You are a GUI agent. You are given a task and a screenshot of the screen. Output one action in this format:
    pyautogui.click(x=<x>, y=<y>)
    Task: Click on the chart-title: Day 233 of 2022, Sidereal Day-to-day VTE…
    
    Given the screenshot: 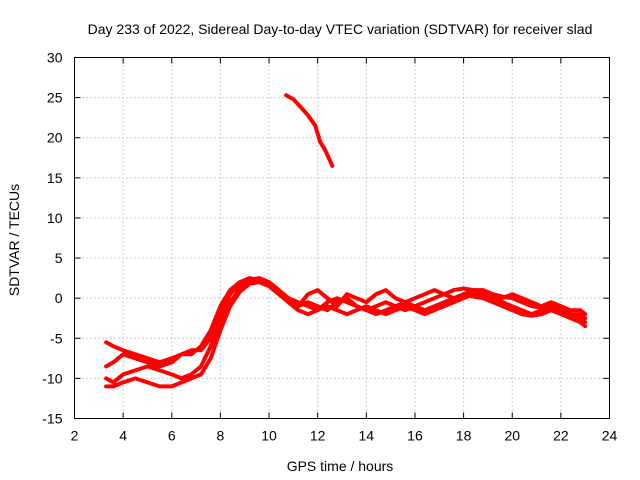 What is the action you would take?
    pyautogui.click(x=340, y=29)
    